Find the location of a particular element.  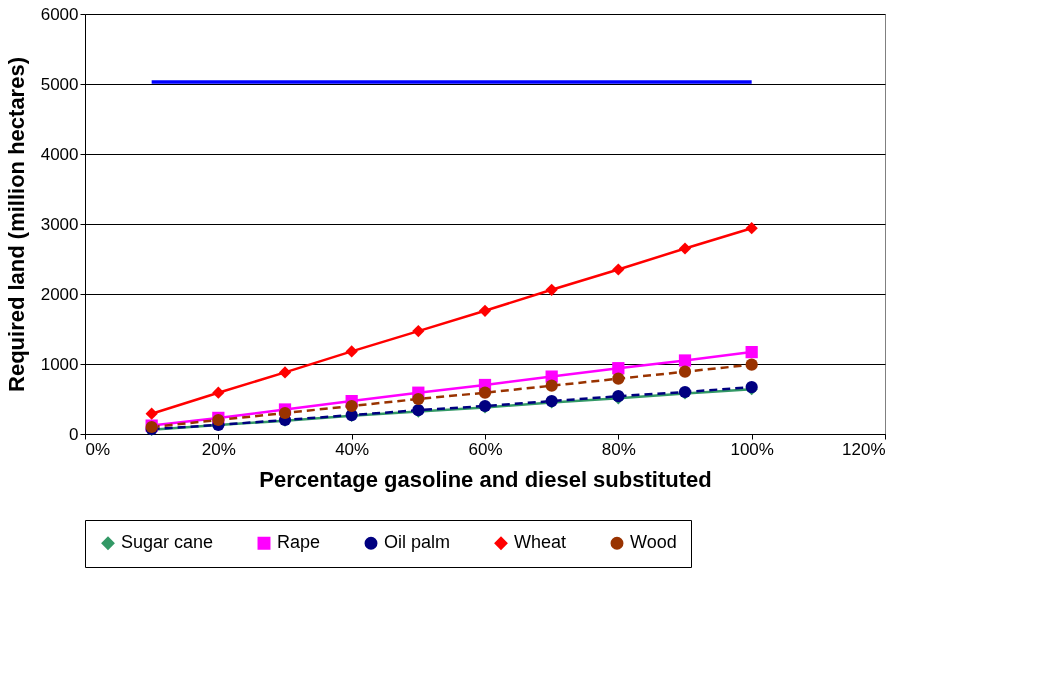

legend-label: Oil palm is located at coordinates (417, 542).